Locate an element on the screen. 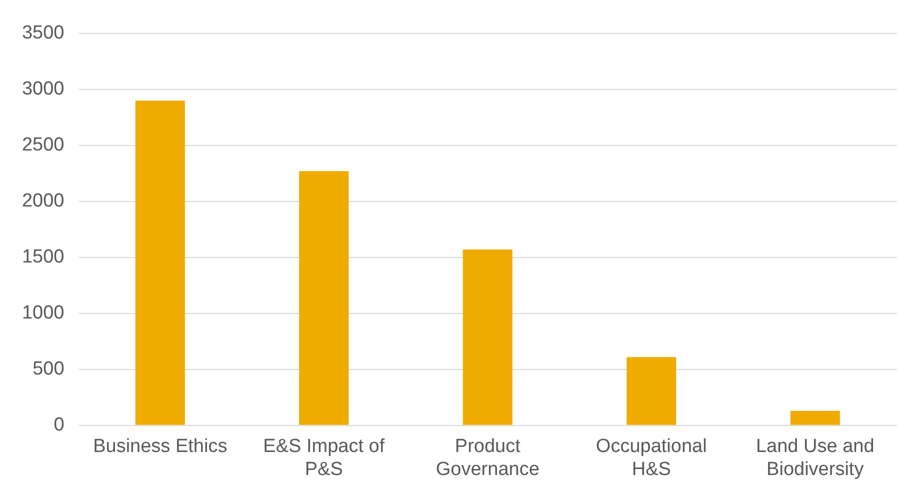  y-tick-label: 3500 is located at coordinates (43, 33).